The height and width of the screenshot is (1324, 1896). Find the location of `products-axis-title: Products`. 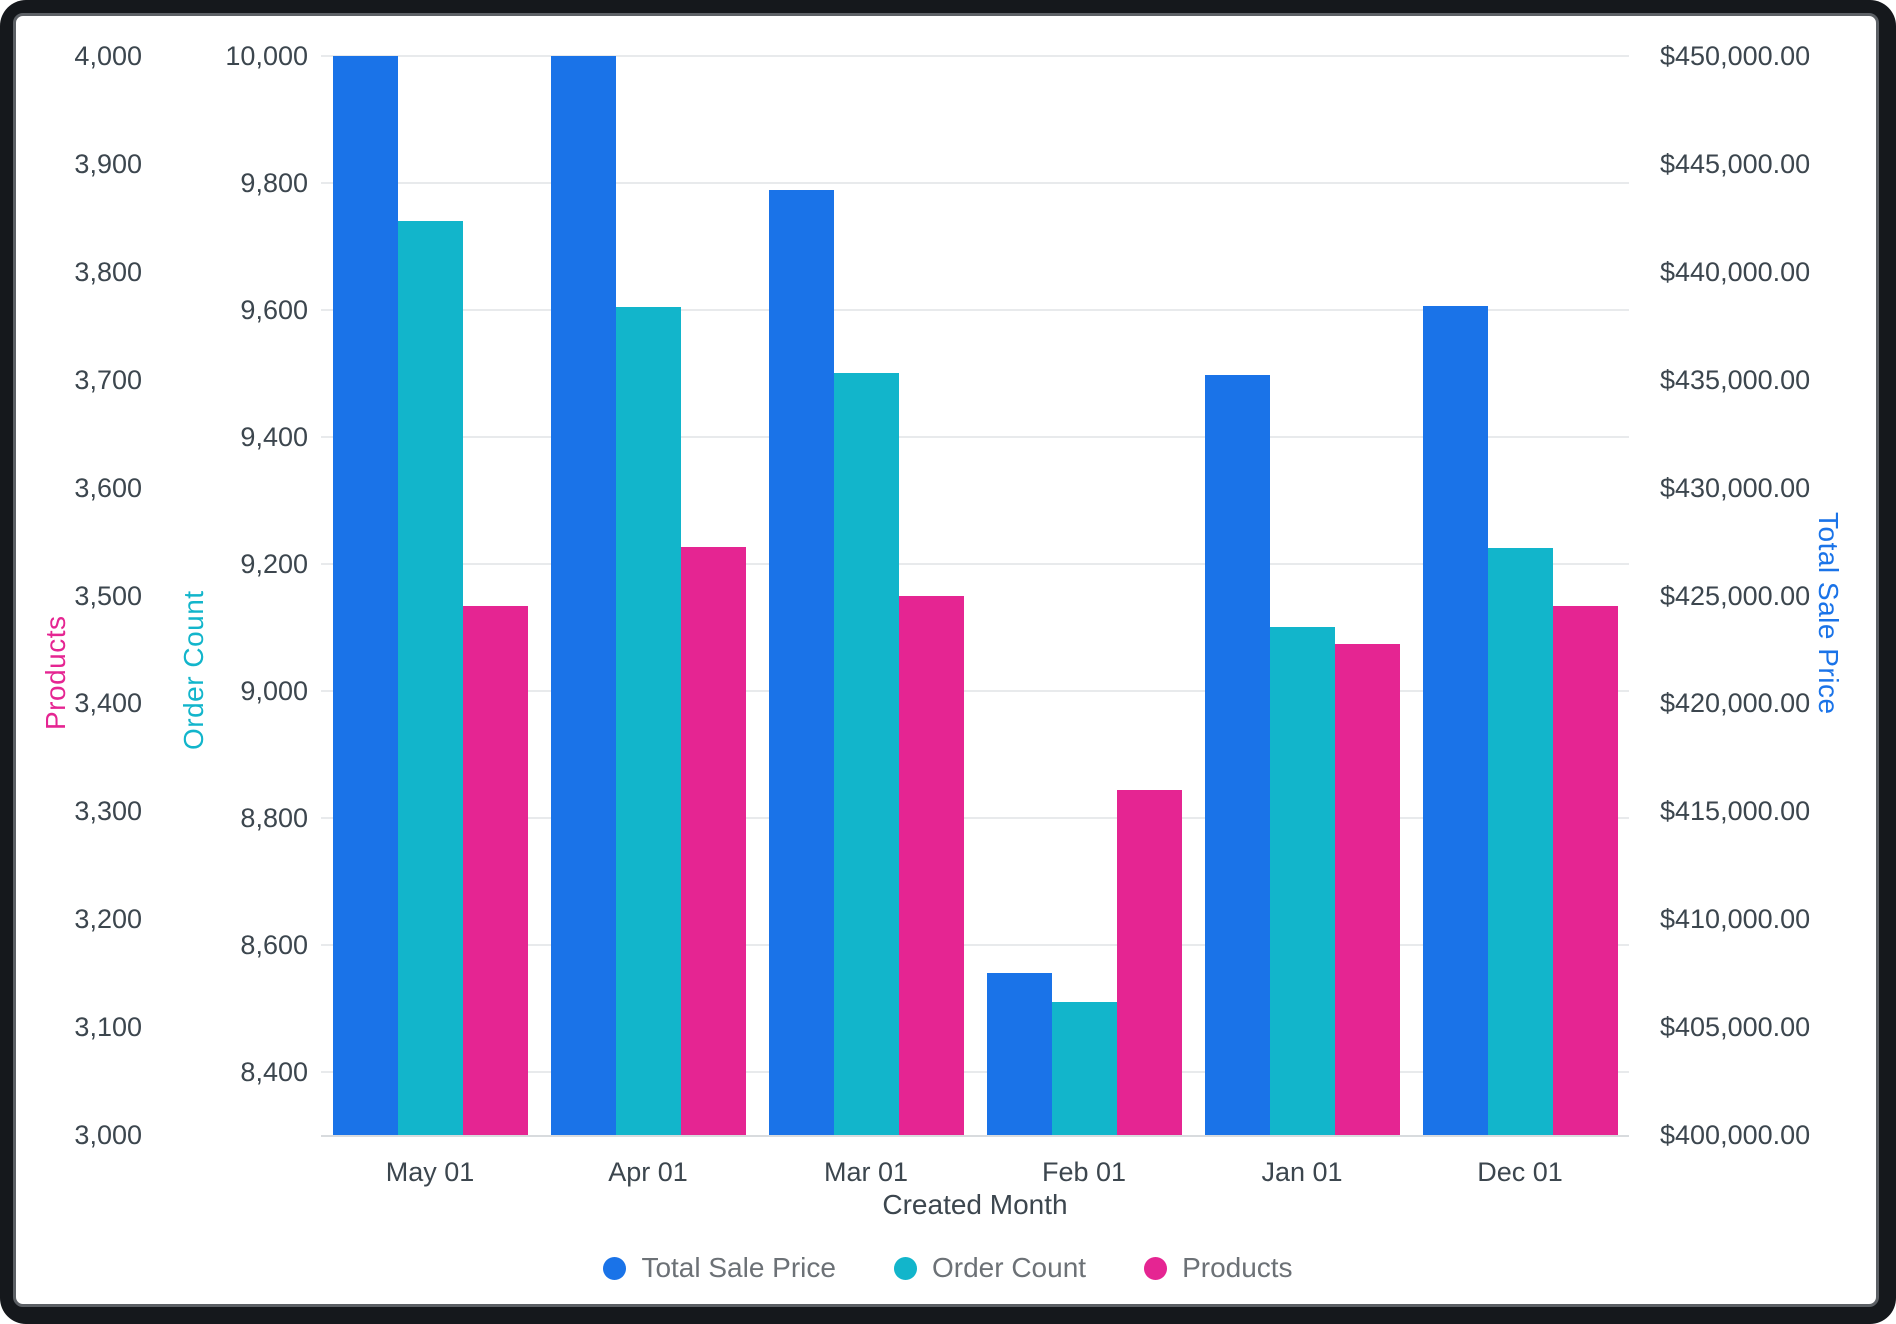

products-axis-title: Products is located at coordinates (55, 673).